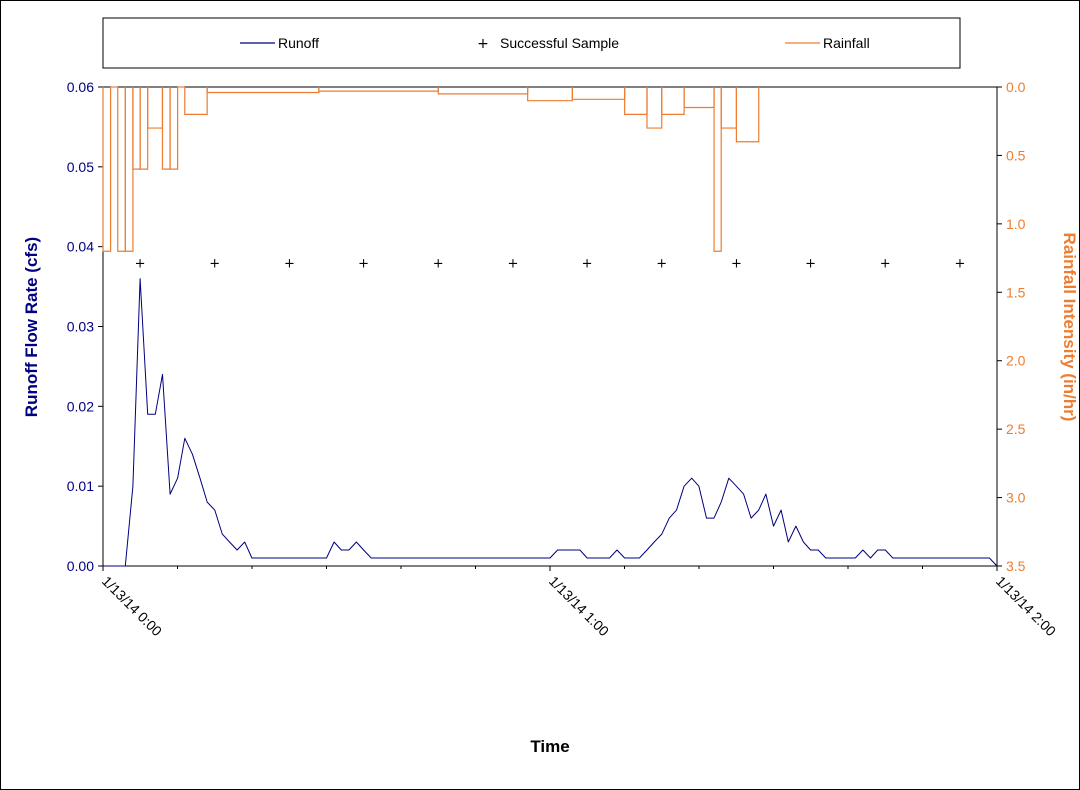  I want to click on legend-rainfall-label: Rainfall, so click(846, 43).